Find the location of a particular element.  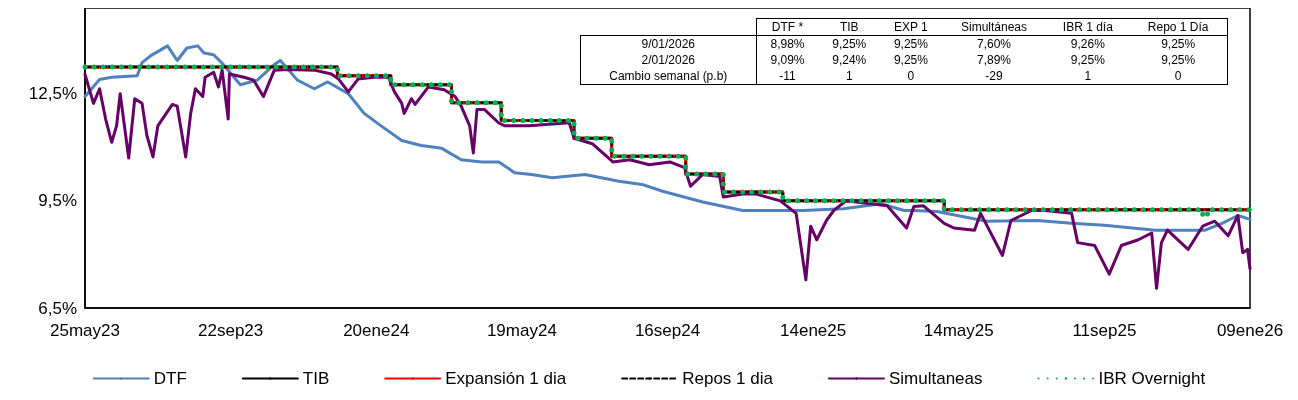

annotation: -11 is located at coordinates (787, 76).